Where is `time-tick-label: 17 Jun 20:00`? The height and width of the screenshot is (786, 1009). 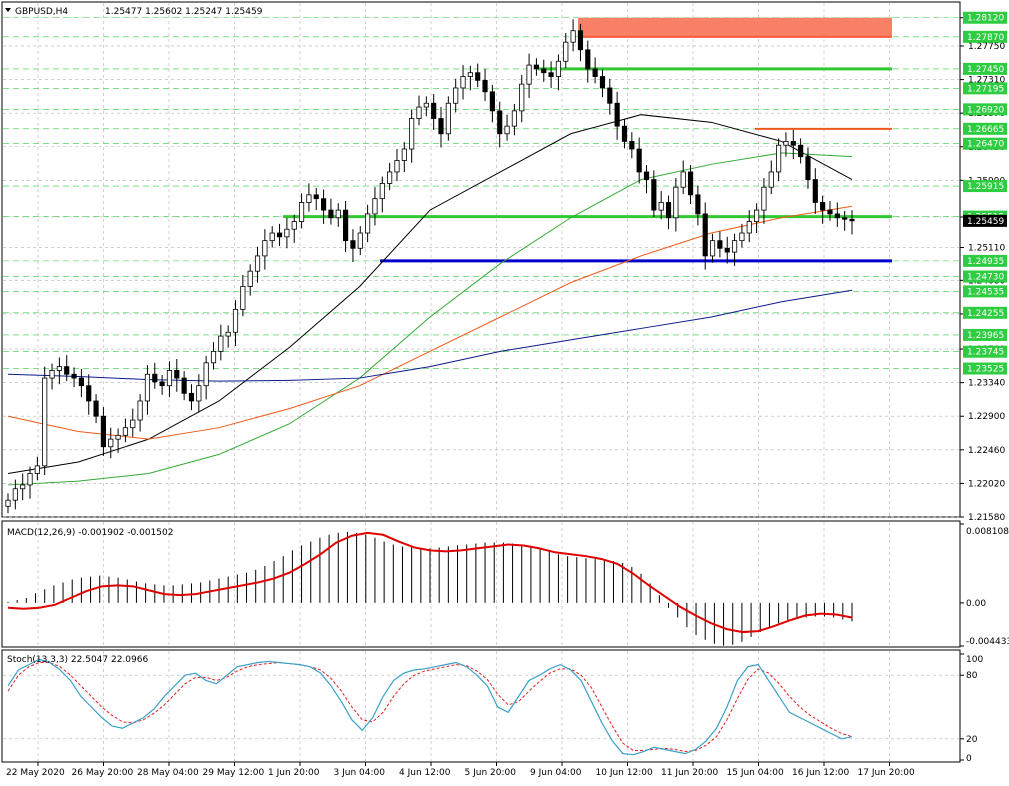
time-tick-label: 17 Jun 20:00 is located at coordinates (886, 773).